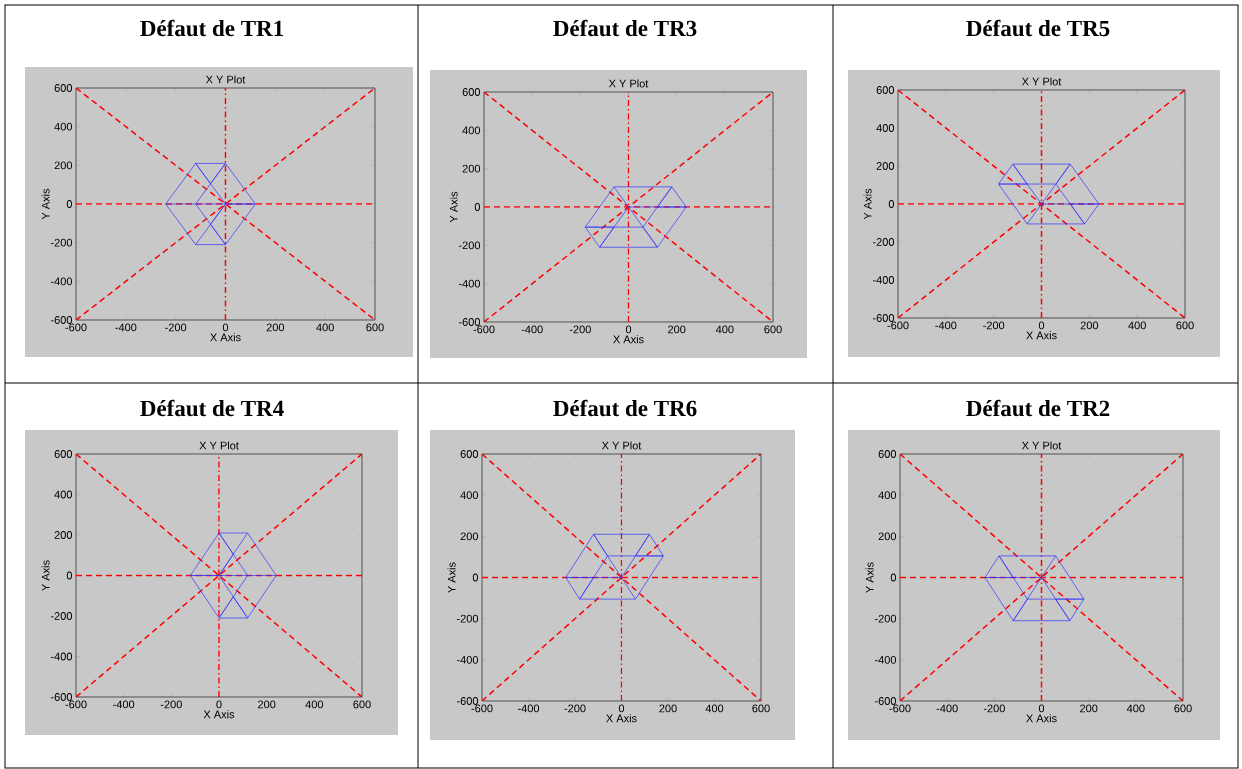 The height and width of the screenshot is (769, 1242). I want to click on chart-title: Défaut de TR5, so click(1038, 28).